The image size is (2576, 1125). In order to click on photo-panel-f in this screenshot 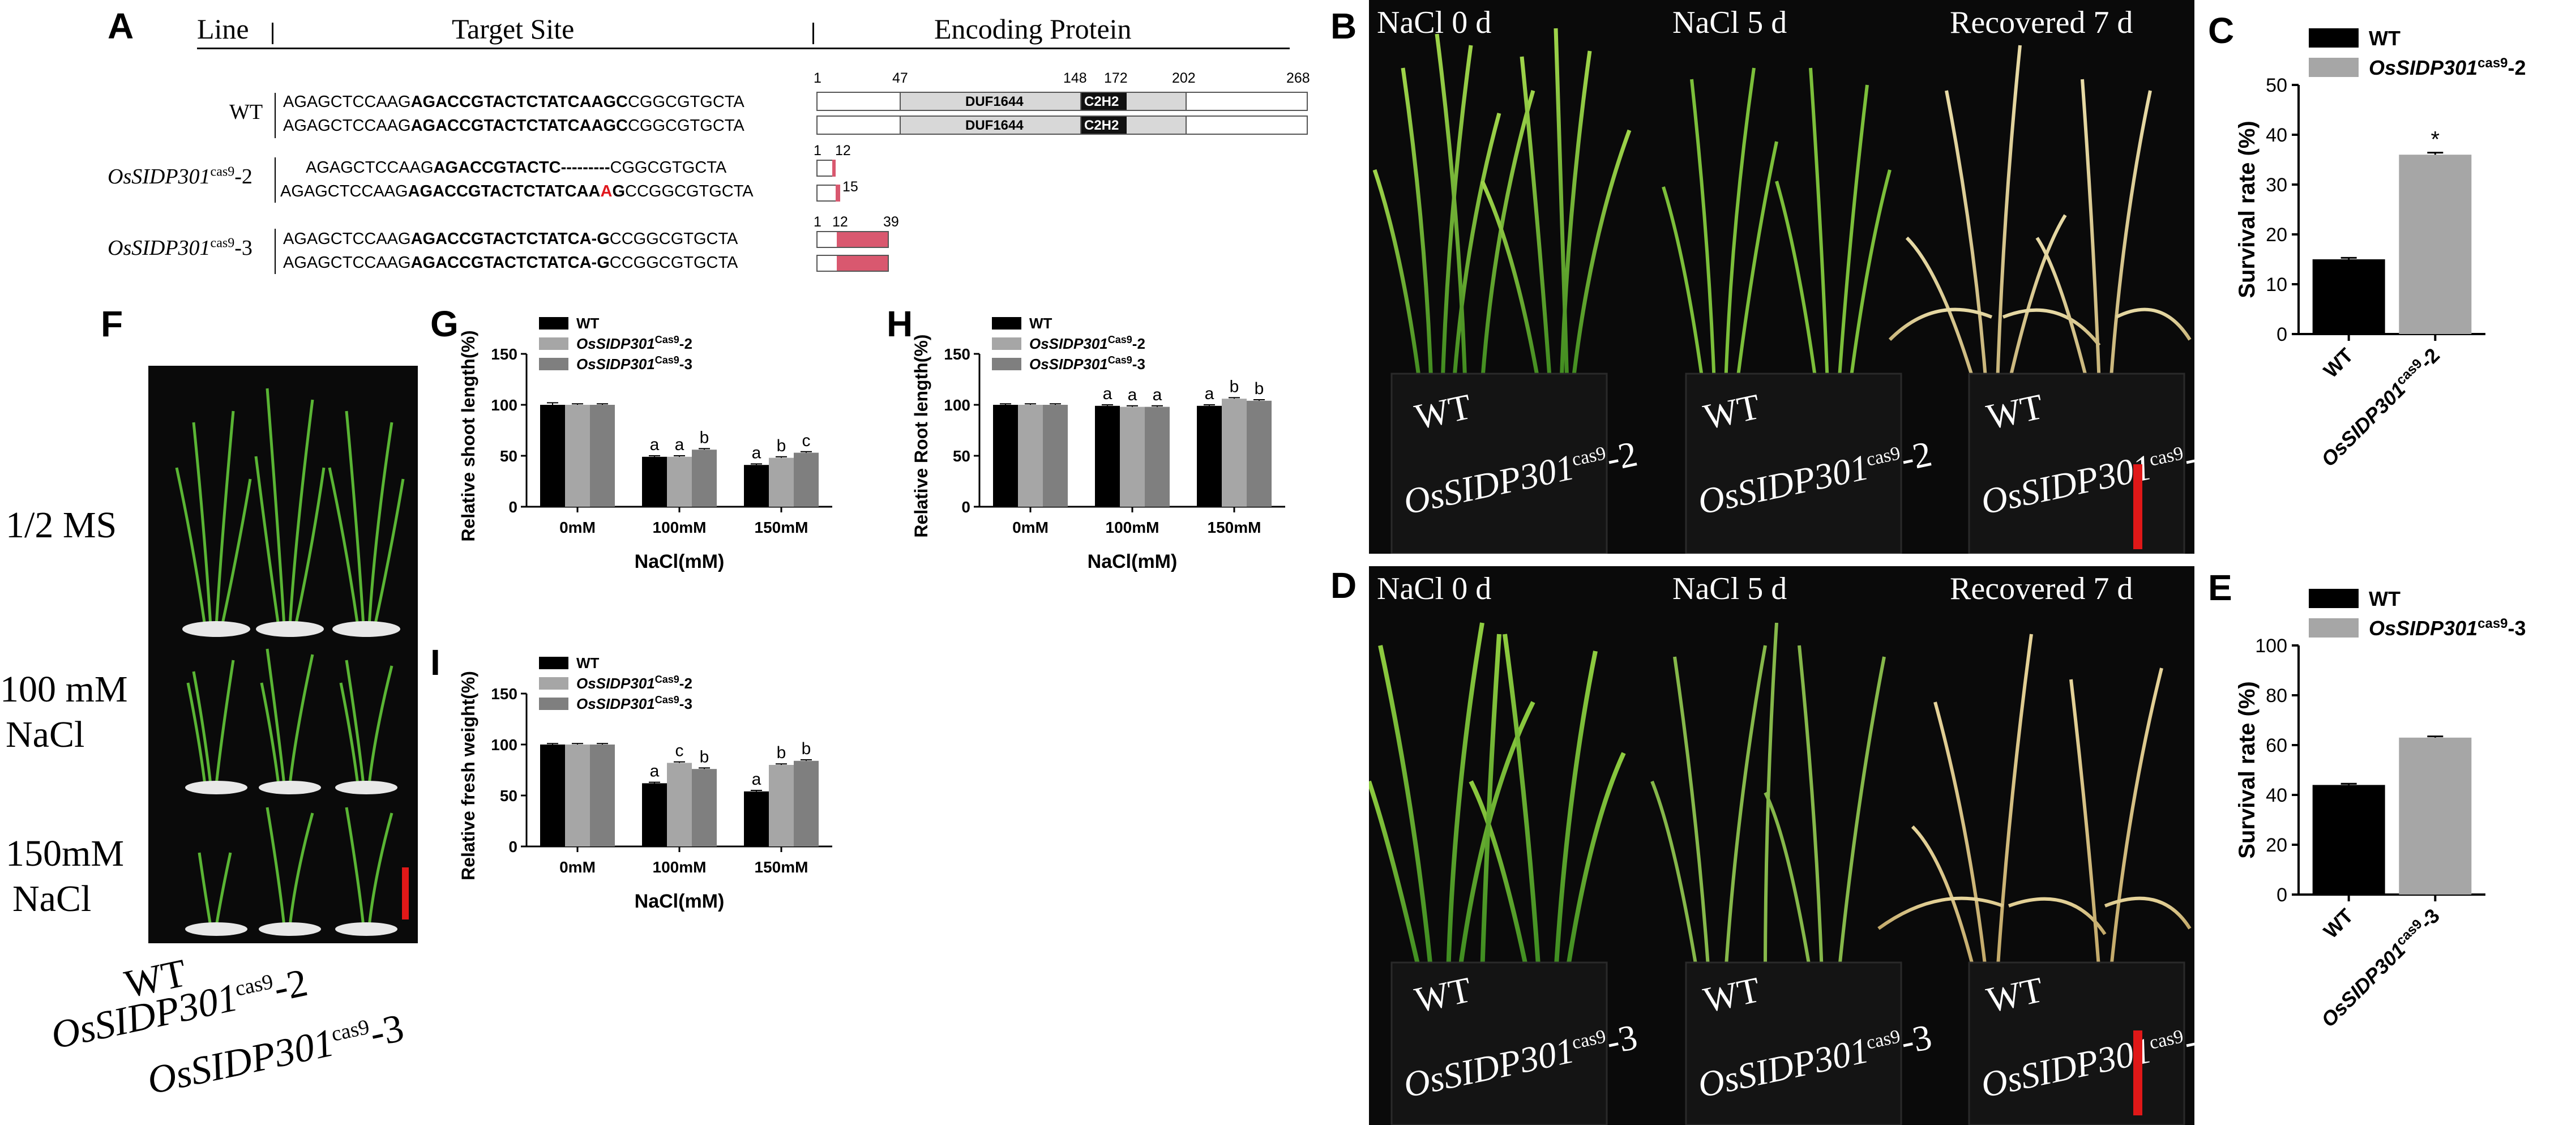, I will do `click(283, 654)`.